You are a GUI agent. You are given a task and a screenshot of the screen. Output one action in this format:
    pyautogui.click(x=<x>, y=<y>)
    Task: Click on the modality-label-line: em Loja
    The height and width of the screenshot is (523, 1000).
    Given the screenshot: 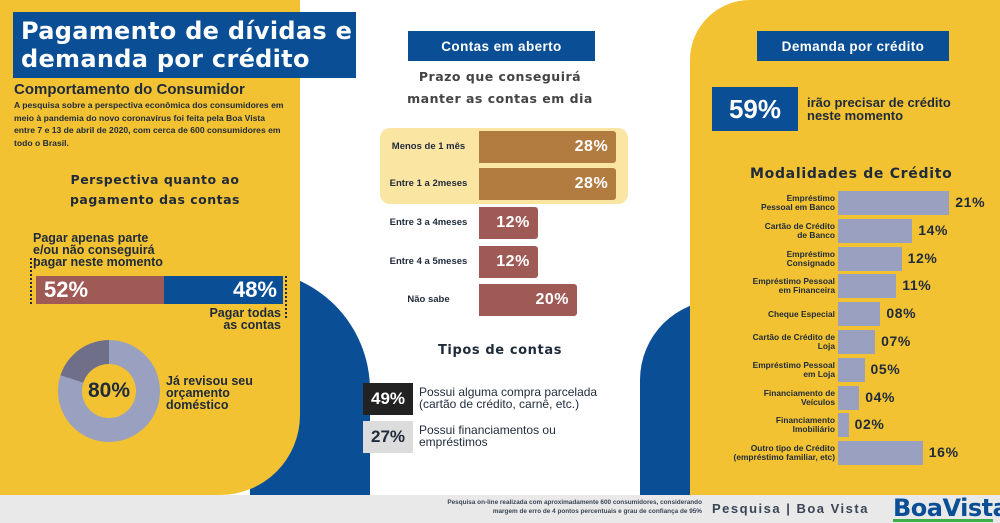 What is the action you would take?
    pyautogui.click(x=819, y=373)
    